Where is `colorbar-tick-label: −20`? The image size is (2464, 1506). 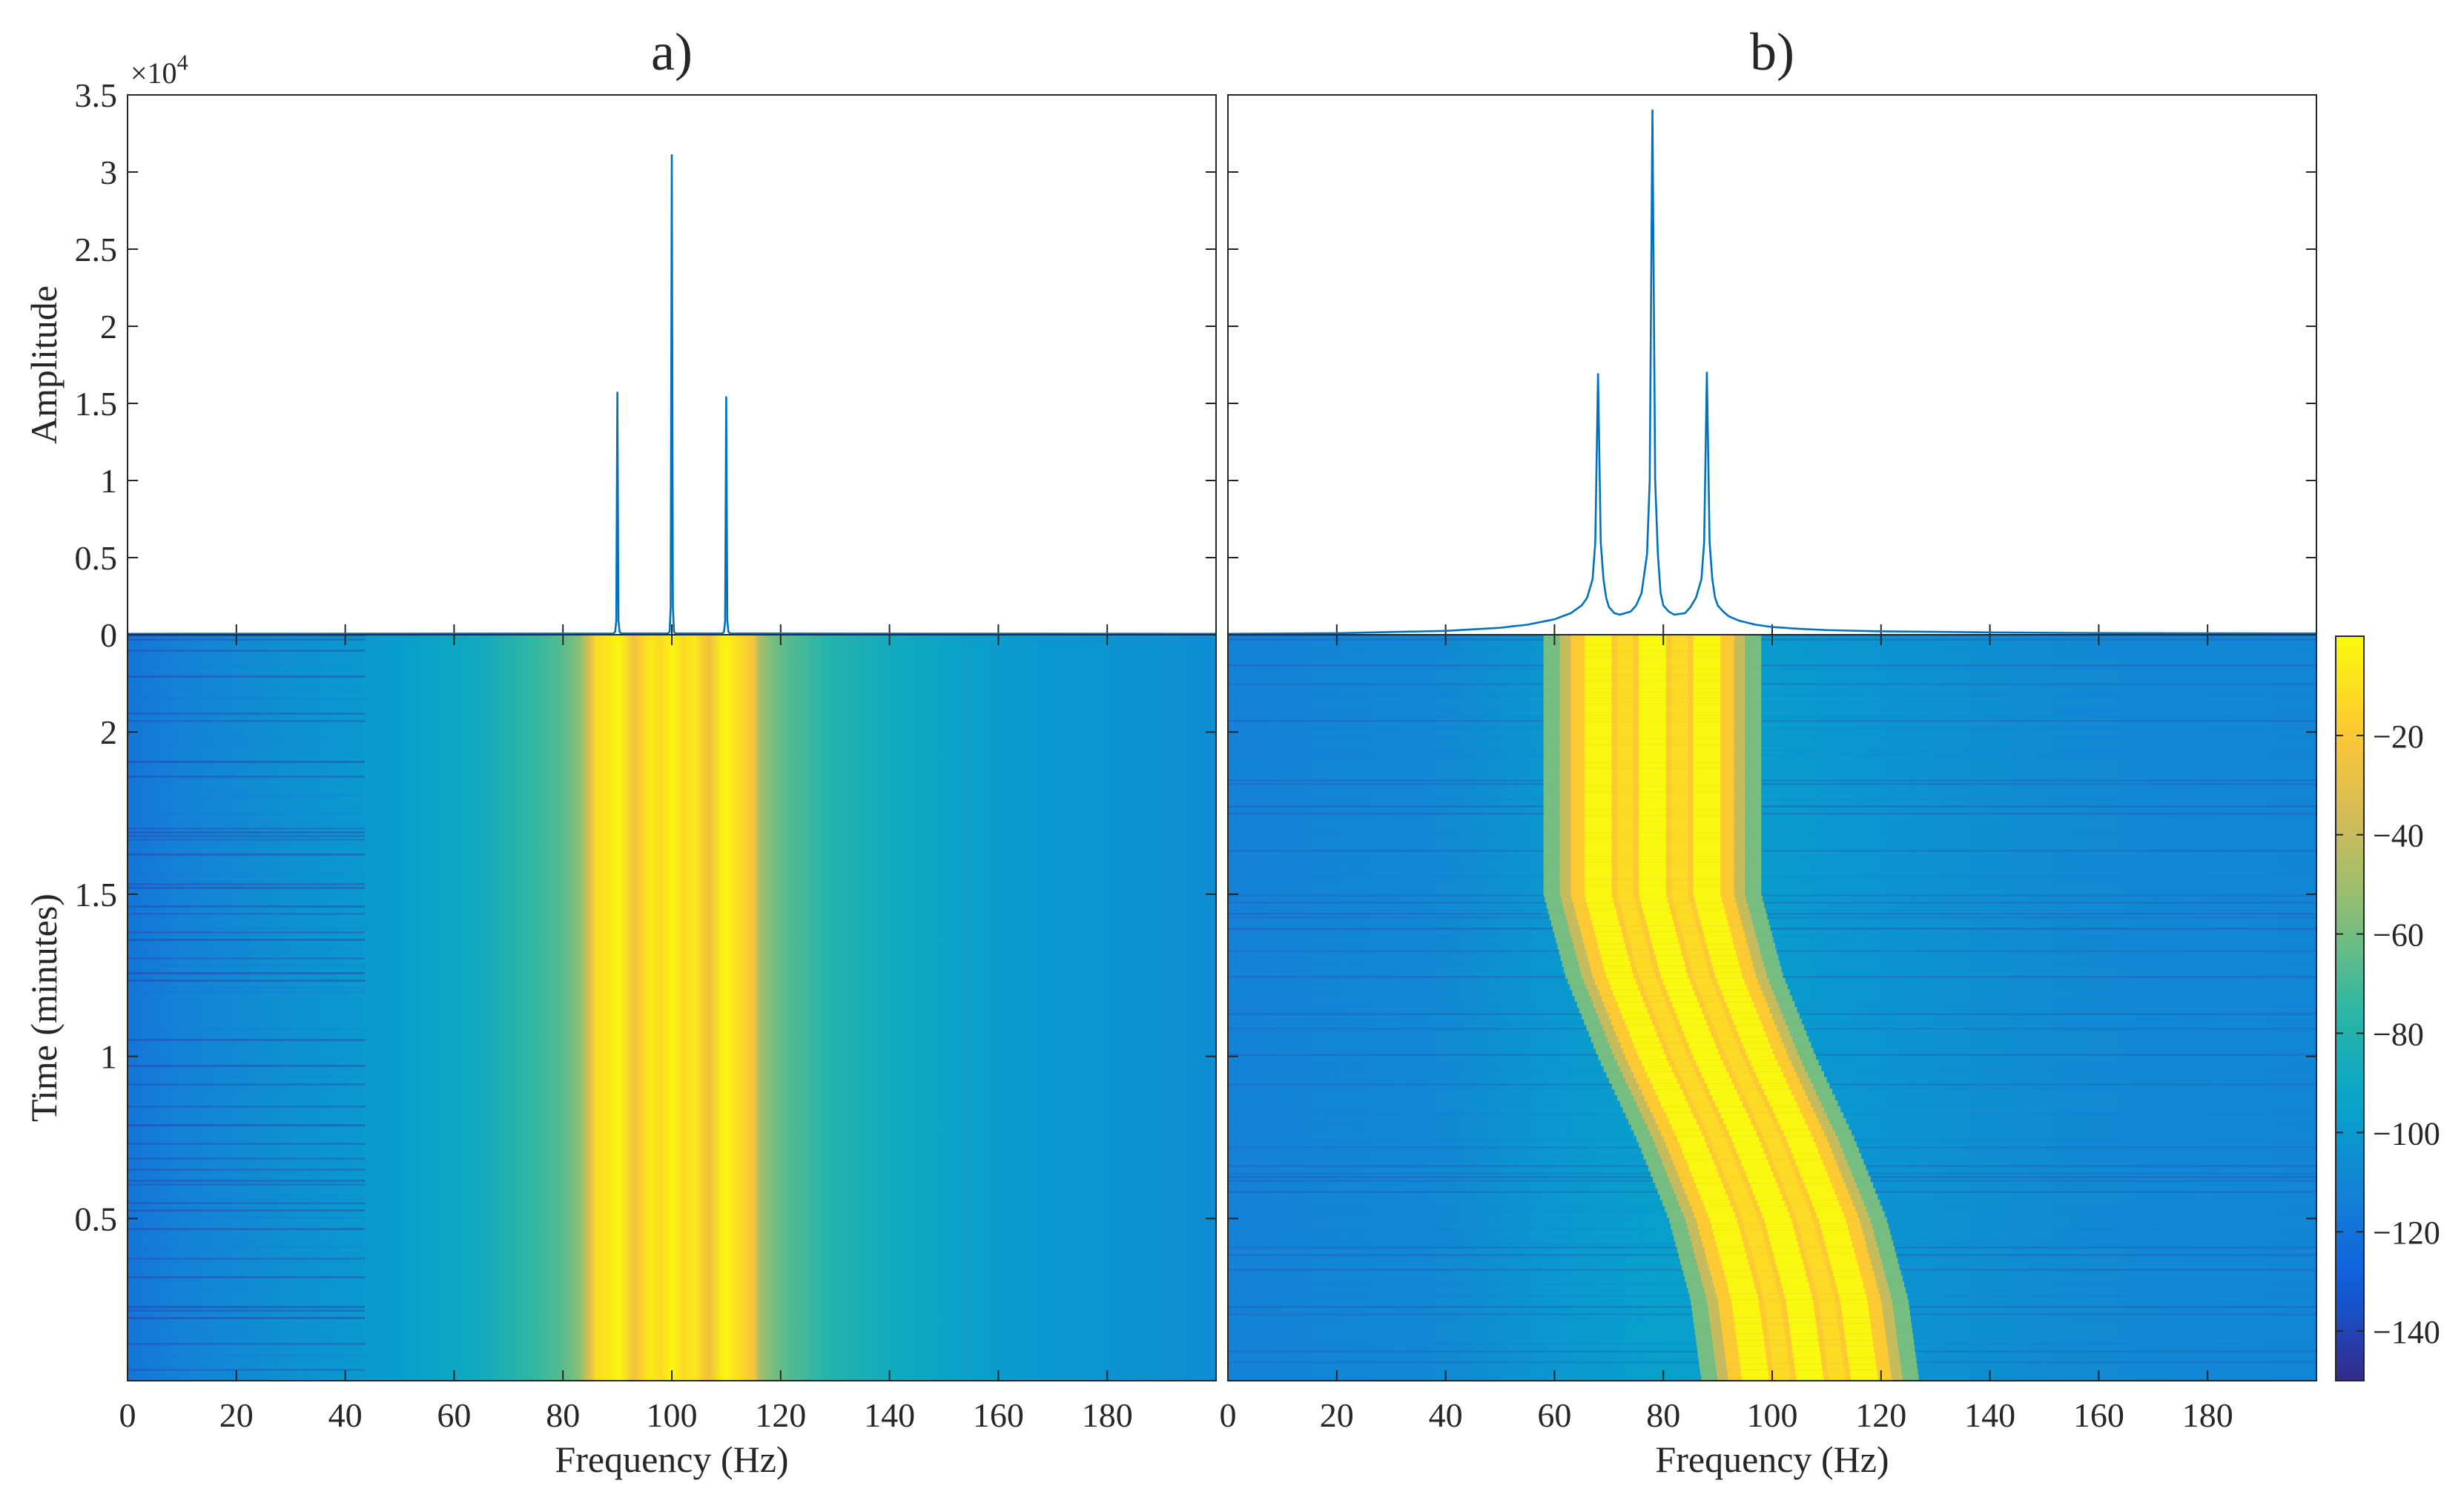
colorbar-tick-label: −20 is located at coordinates (2399, 737).